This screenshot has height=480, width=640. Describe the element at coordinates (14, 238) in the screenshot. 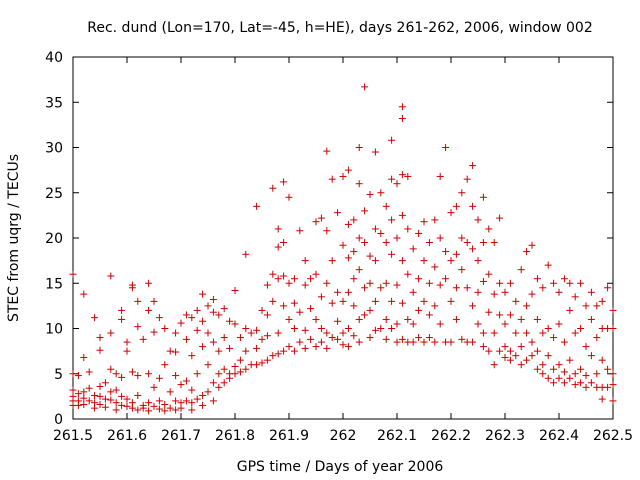

I see `y-axis-title: STEC from uqrg / TECUs` at that location.